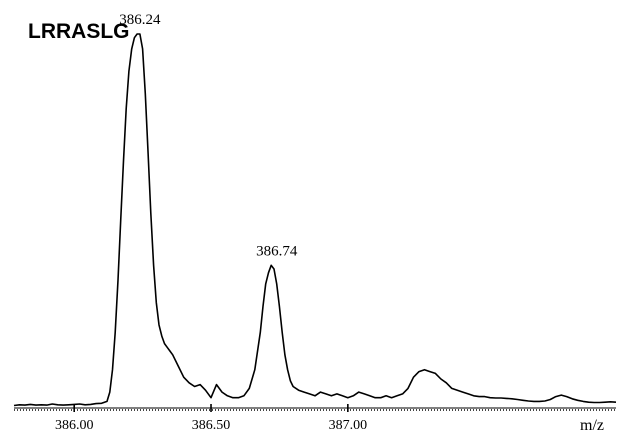 Image resolution: width=618 pixels, height=434 pixels. I want to click on x-tick-label: 386.00, so click(74, 425).